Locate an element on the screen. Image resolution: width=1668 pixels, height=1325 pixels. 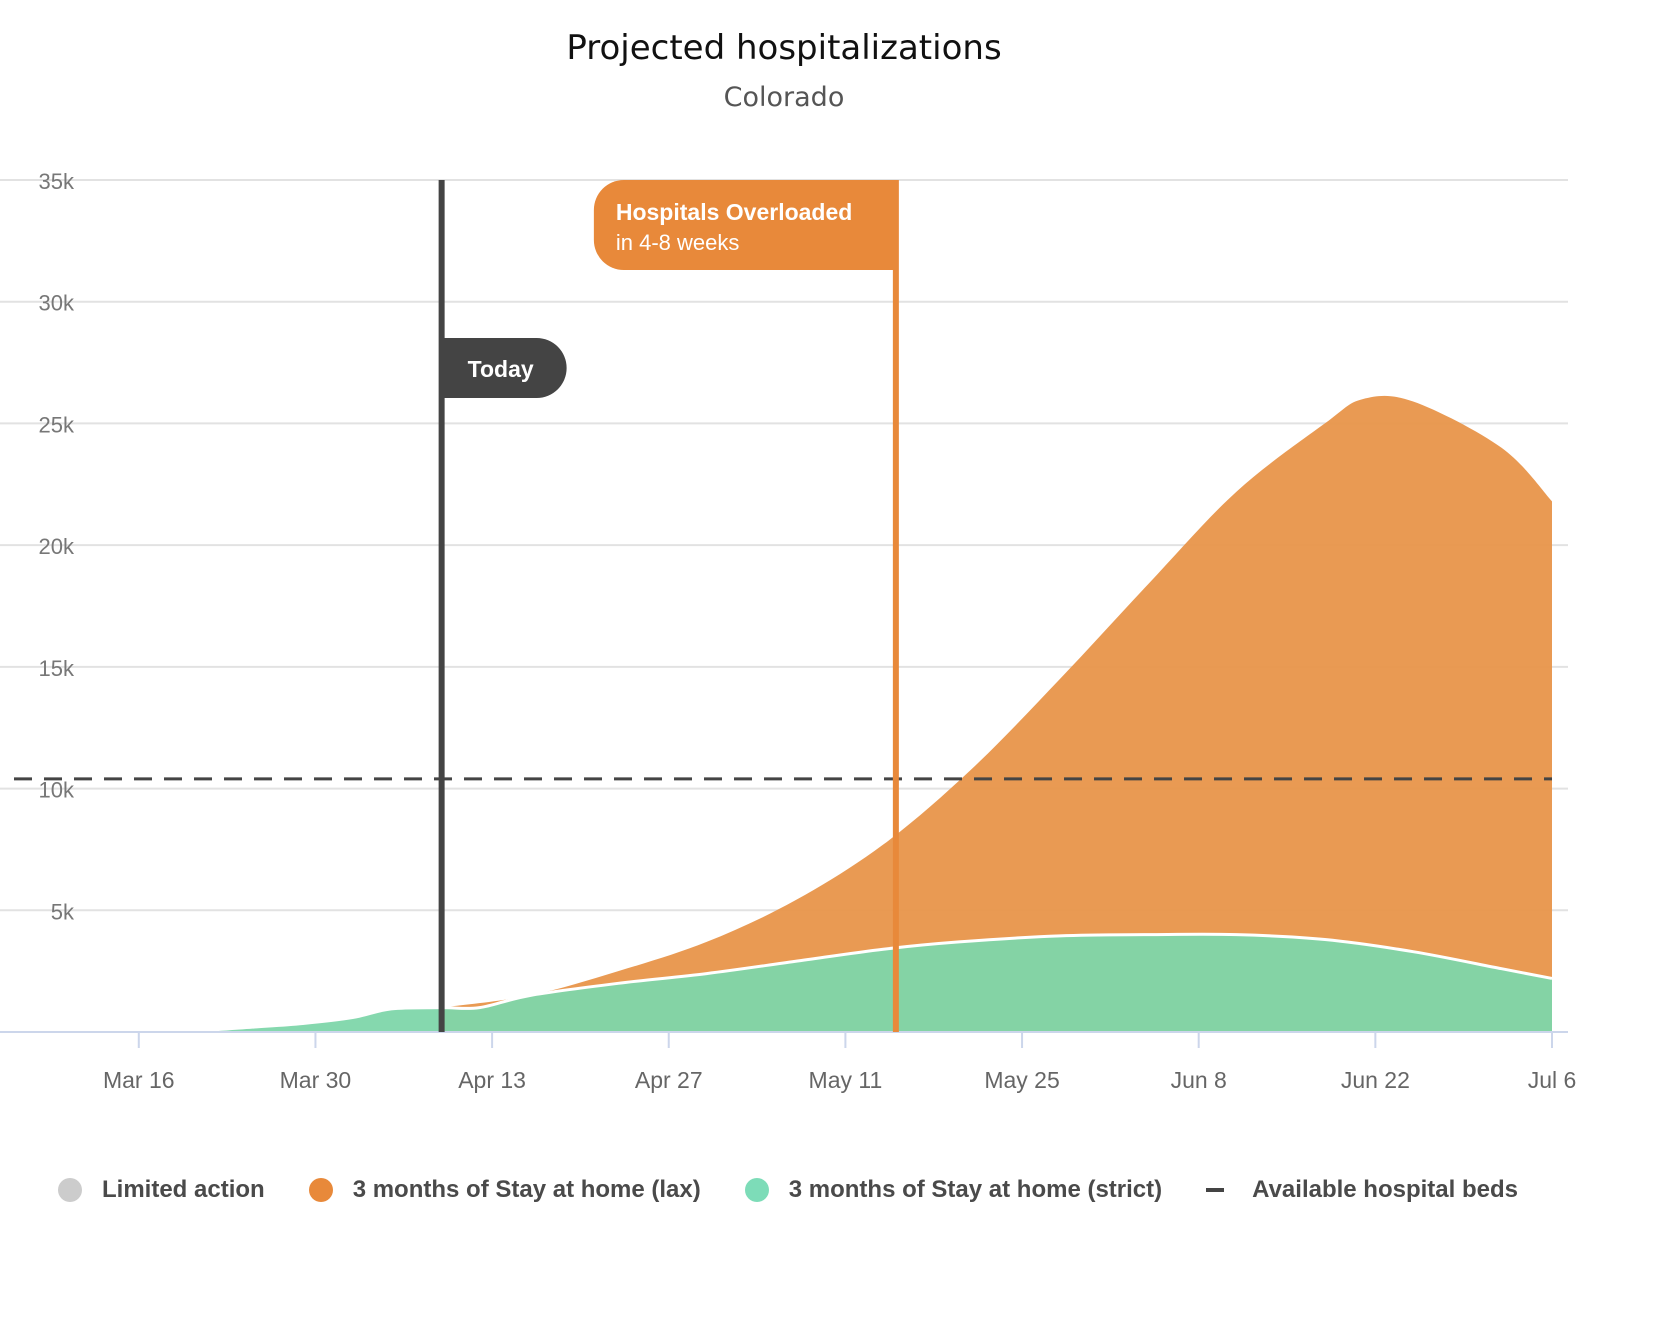
legend-item-lax: 3 months of Stay at home (lax) is located at coordinates (504, 1190).